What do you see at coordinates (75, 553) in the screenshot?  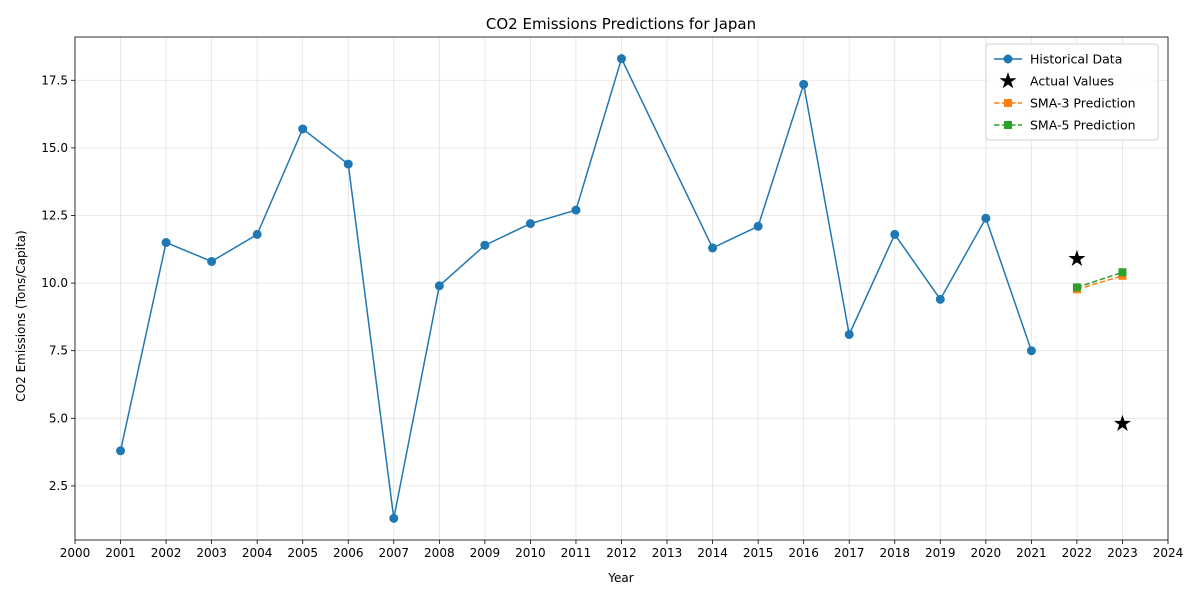 I see `x-tick-label: 2000` at bounding box center [75, 553].